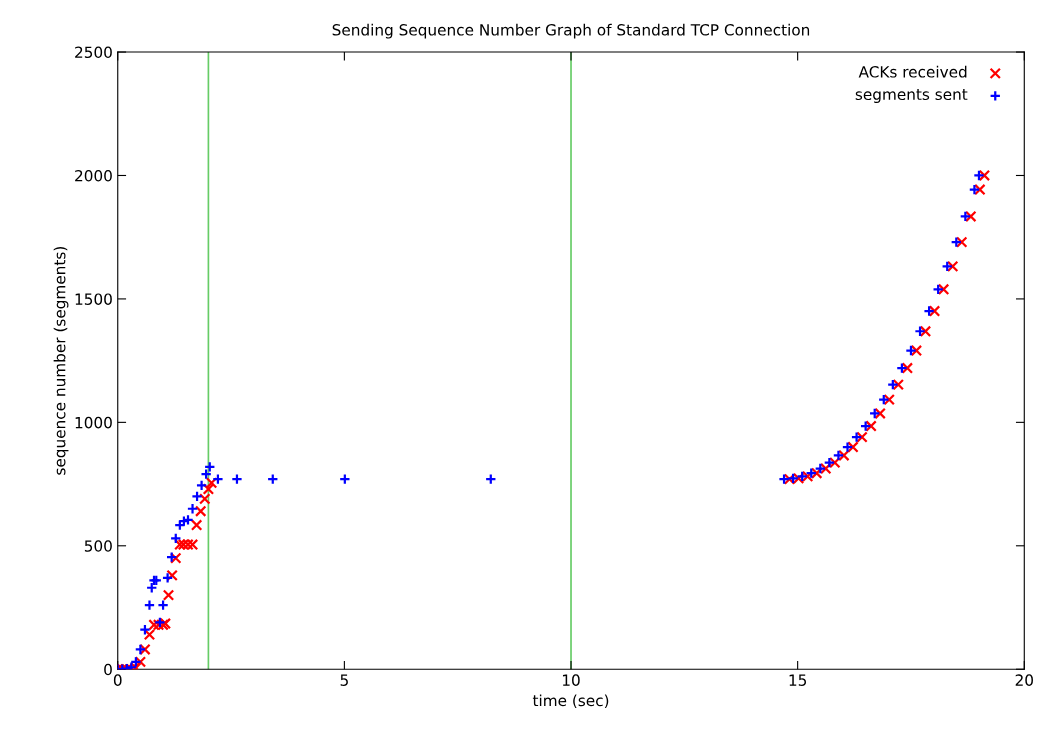 The width and height of the screenshot is (1042, 733). Describe the element at coordinates (1024, 680) in the screenshot. I see `x-tick-label: 20` at that location.